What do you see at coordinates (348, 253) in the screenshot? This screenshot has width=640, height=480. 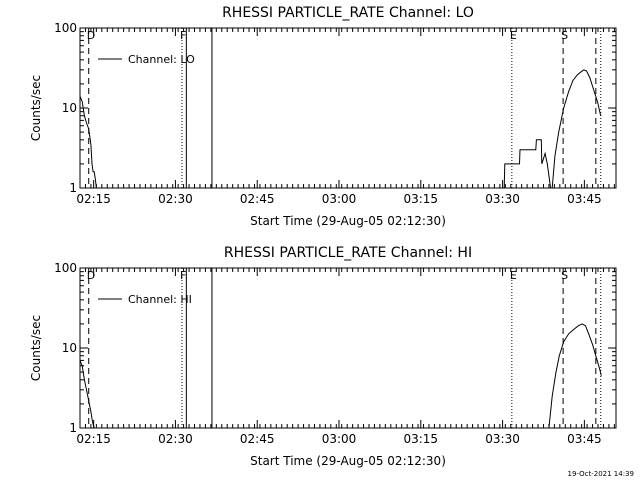 I see `chart-title: RHESSI PARTICLE_RATE Channel: HI` at bounding box center [348, 253].